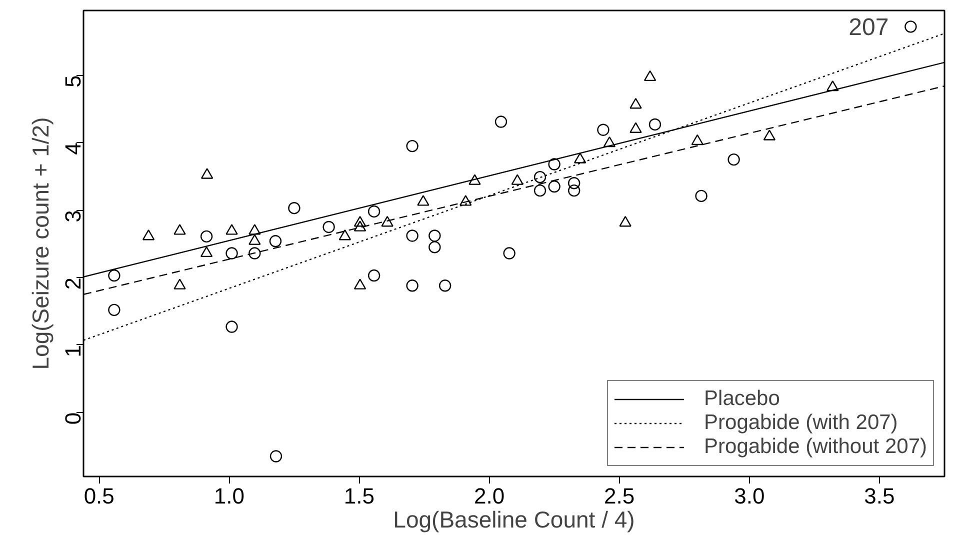  Describe the element at coordinates (73, 284) in the screenshot. I see `y-tick-label: 2` at that location.